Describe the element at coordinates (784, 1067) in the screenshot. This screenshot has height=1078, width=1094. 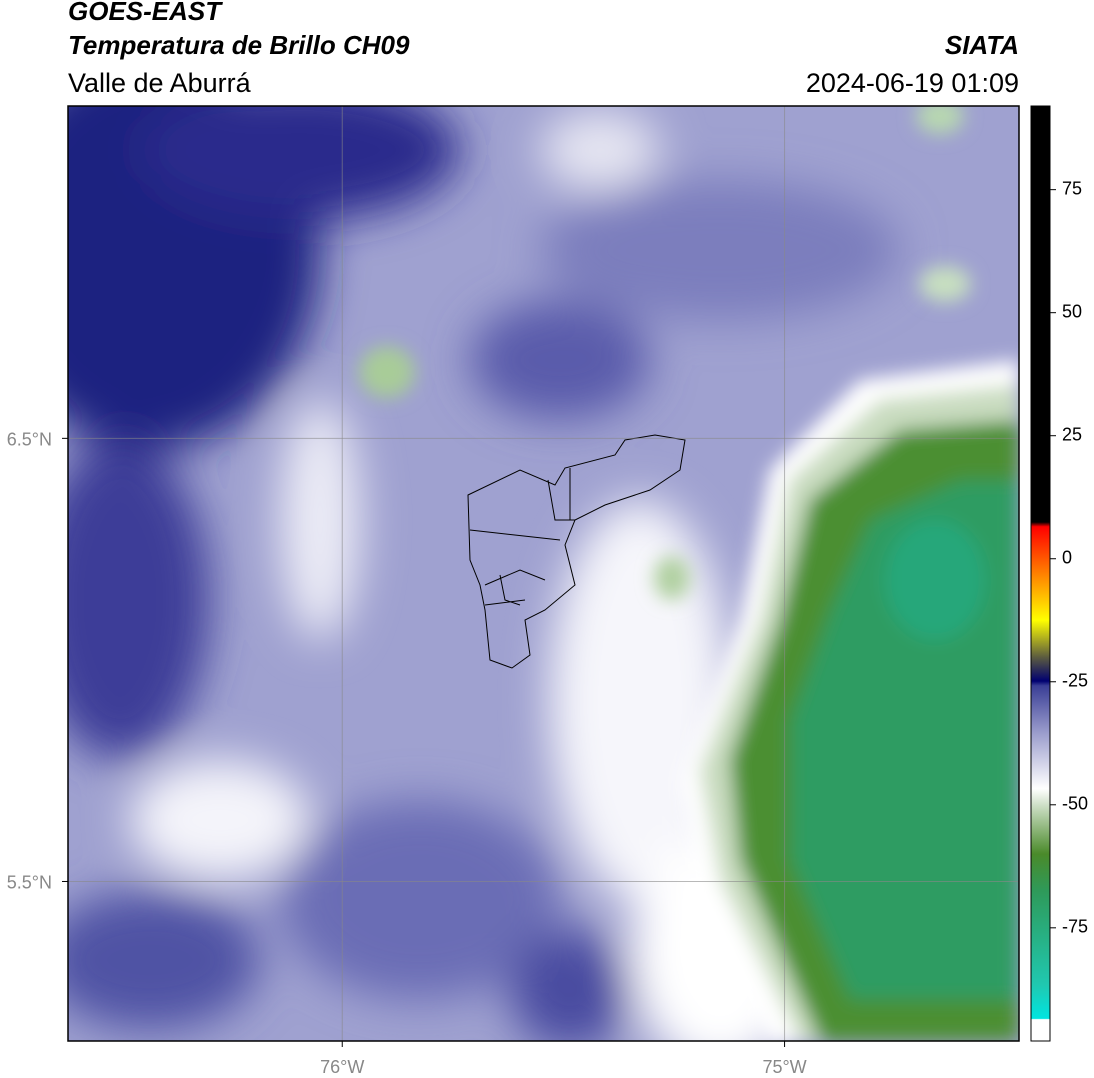
I see `lon-label: 75°W` at that location.